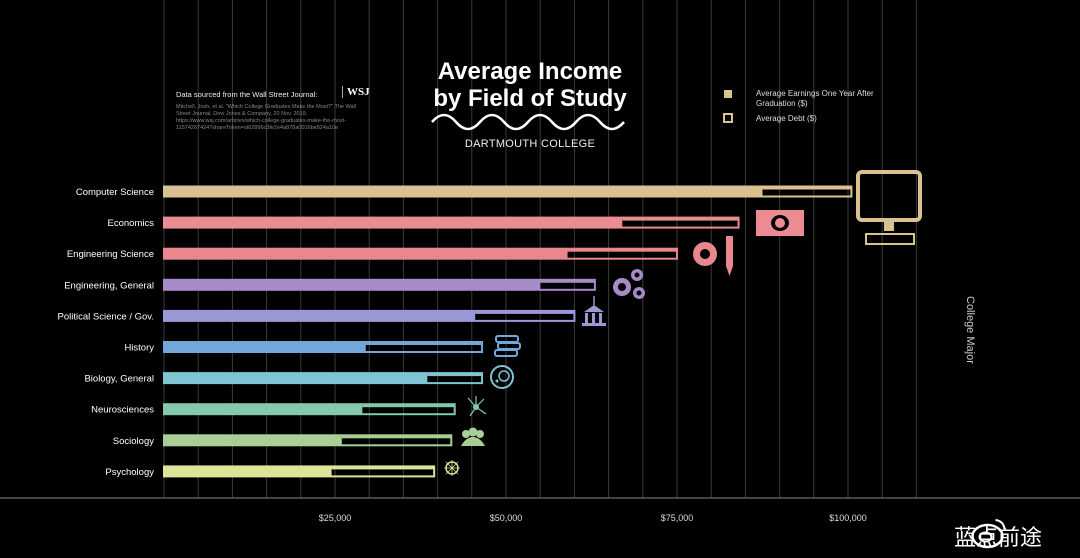  What do you see at coordinates (133, 441) in the screenshot?
I see `category-label: Sociology` at bounding box center [133, 441].